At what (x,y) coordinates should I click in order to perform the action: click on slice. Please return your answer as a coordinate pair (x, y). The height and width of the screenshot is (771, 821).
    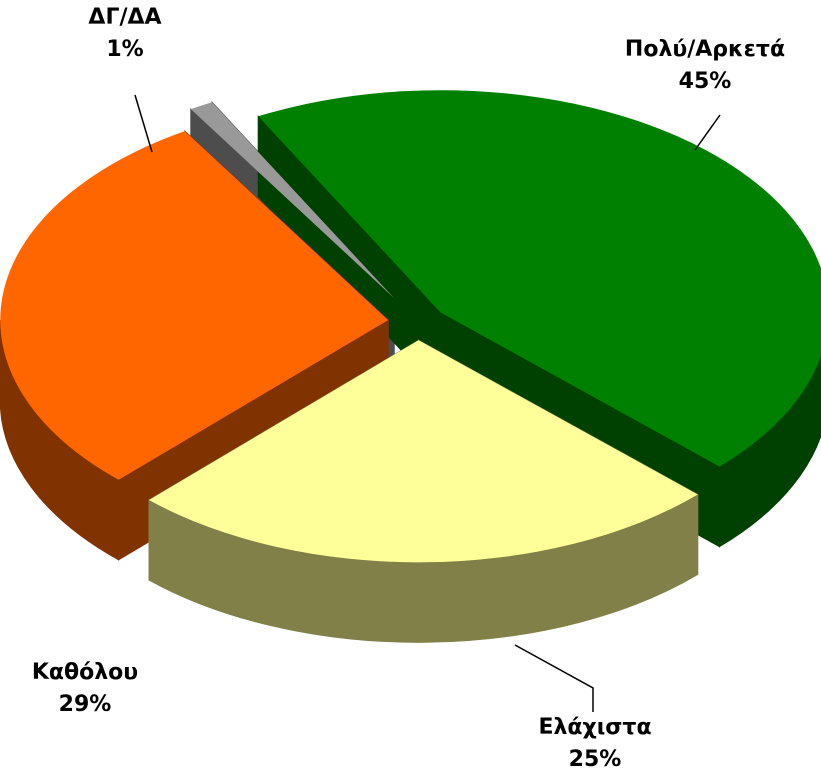
    Looking at the image, I should click on (292, 200).